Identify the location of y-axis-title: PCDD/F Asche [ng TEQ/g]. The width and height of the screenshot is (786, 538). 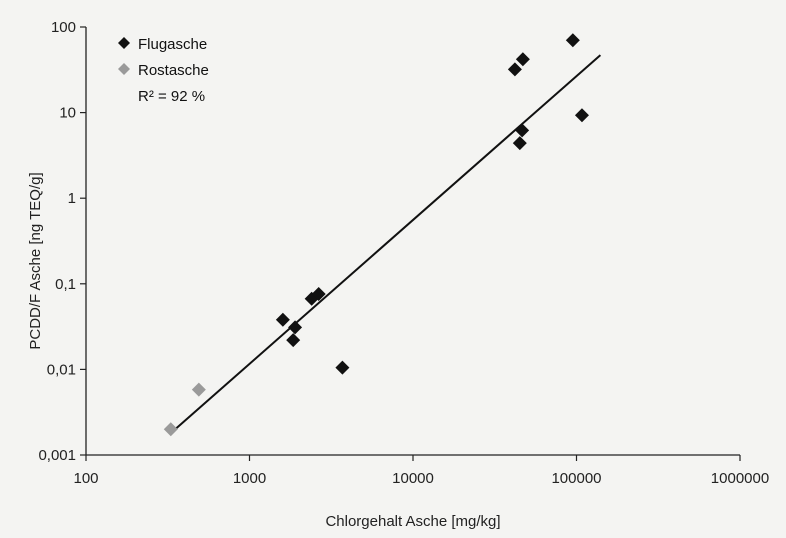
(35, 260).